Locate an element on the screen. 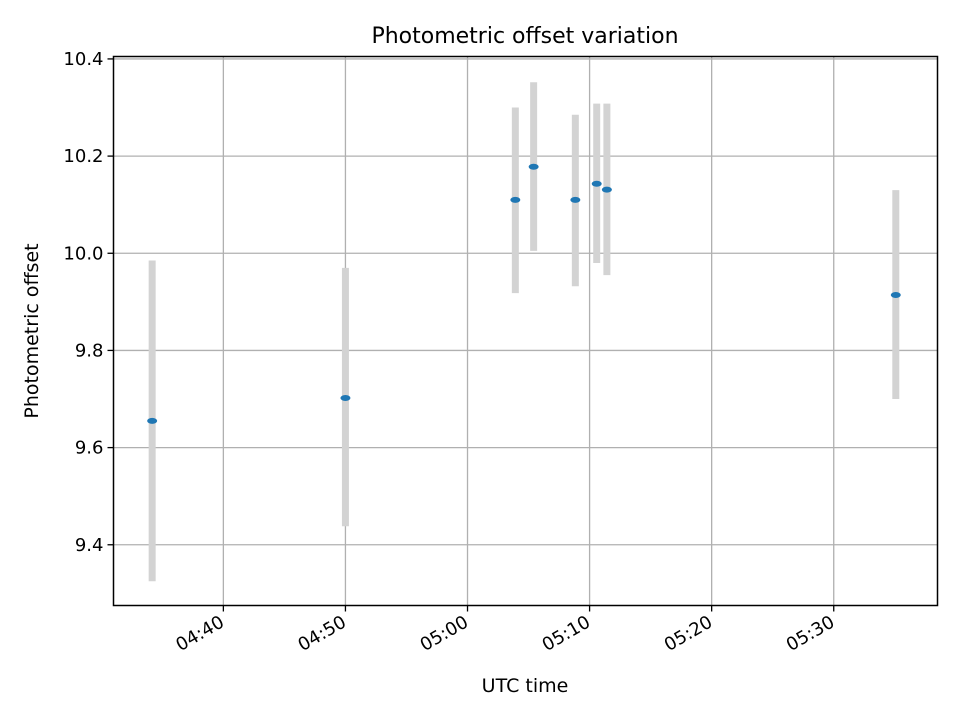 The image size is (960, 720). y-tick-label: 10.2 is located at coordinates (83, 156).